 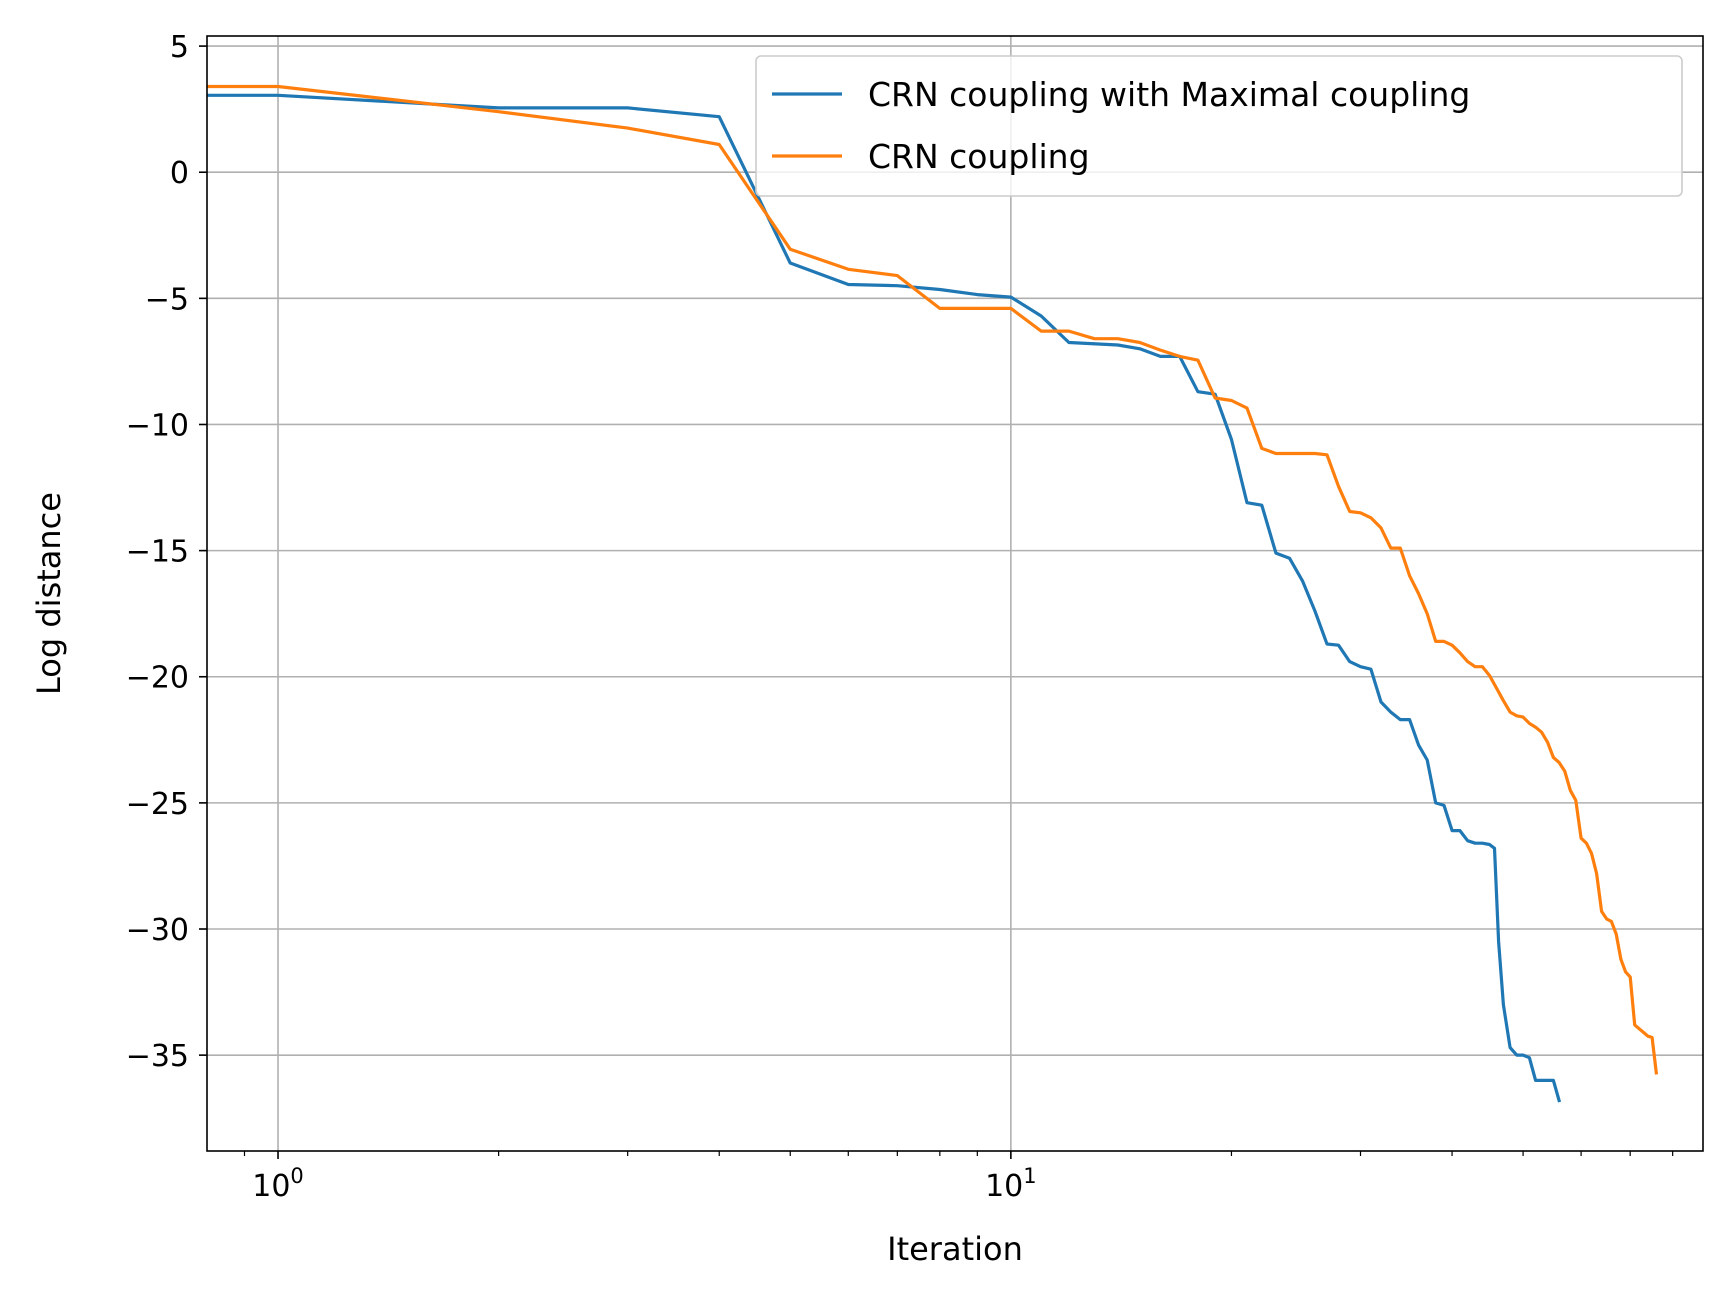 What do you see at coordinates (157, 552) in the screenshot?
I see `y-tick-label: −15` at bounding box center [157, 552].